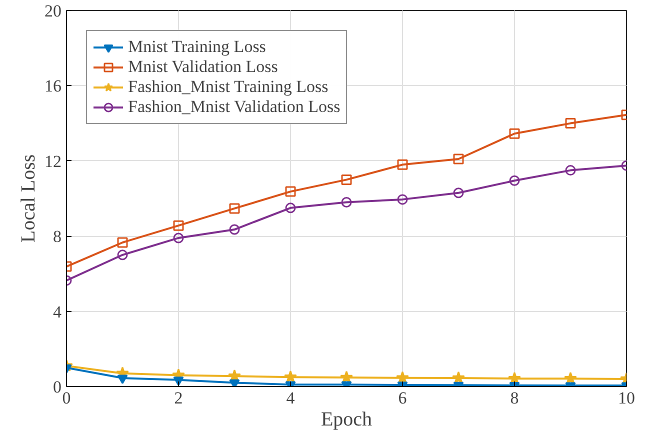  What do you see at coordinates (228, 87) in the screenshot?
I see `legend-label: Fashion_Mnist Training Loss` at bounding box center [228, 87].